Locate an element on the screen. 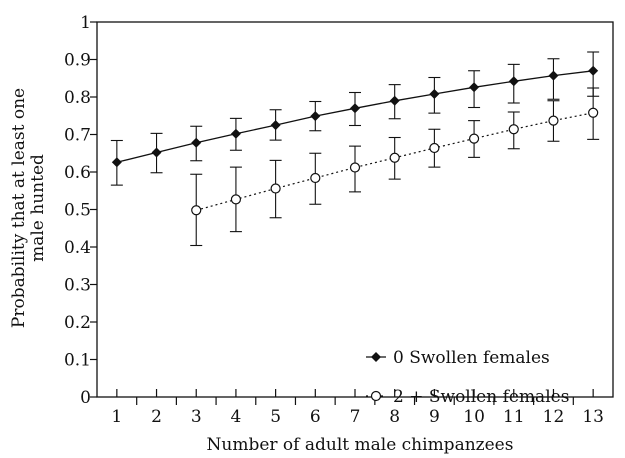 This screenshot has height=458, width=625. x-tick-label: 3 is located at coordinates (196, 417).